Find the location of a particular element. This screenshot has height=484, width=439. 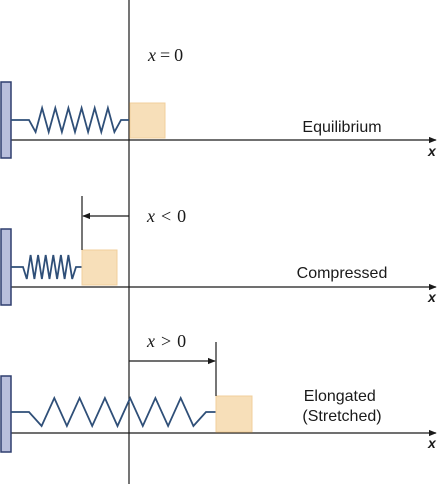

state-label: Elongated (Stretched) is located at coordinates (341, 406).